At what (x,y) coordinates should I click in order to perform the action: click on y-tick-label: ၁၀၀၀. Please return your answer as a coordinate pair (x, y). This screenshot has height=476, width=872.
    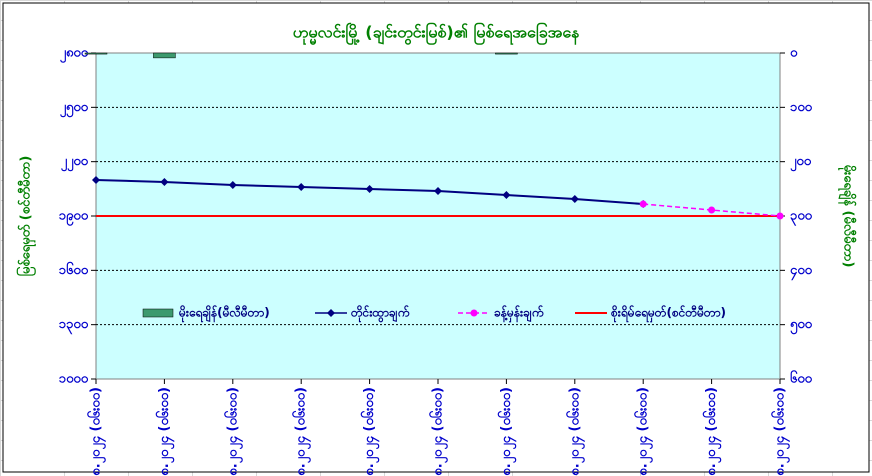
    Looking at the image, I should click on (74, 379).